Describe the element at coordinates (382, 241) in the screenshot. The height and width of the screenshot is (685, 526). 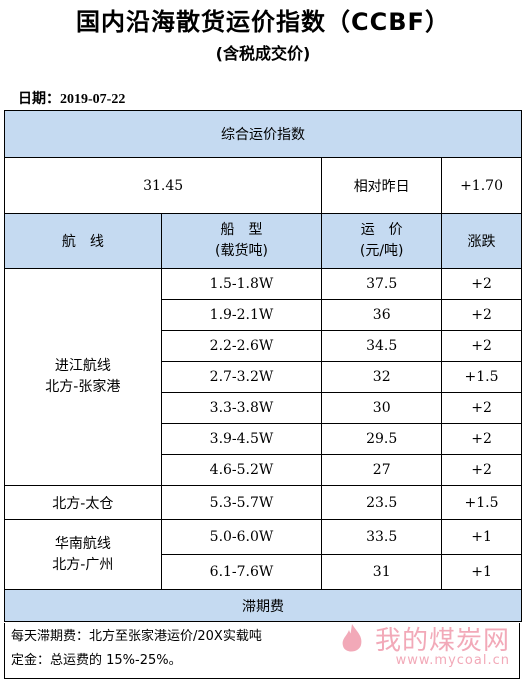
I see `col-header-freight: 运 价 (元/吨)` at that location.